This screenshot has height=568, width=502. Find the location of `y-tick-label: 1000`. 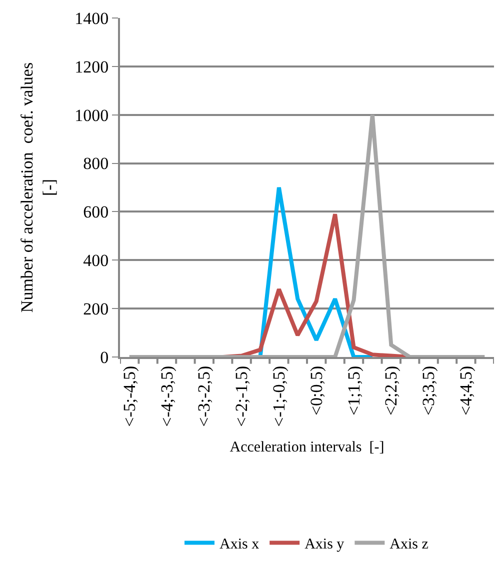

y-tick-label: 1000 is located at coordinates (91, 115).